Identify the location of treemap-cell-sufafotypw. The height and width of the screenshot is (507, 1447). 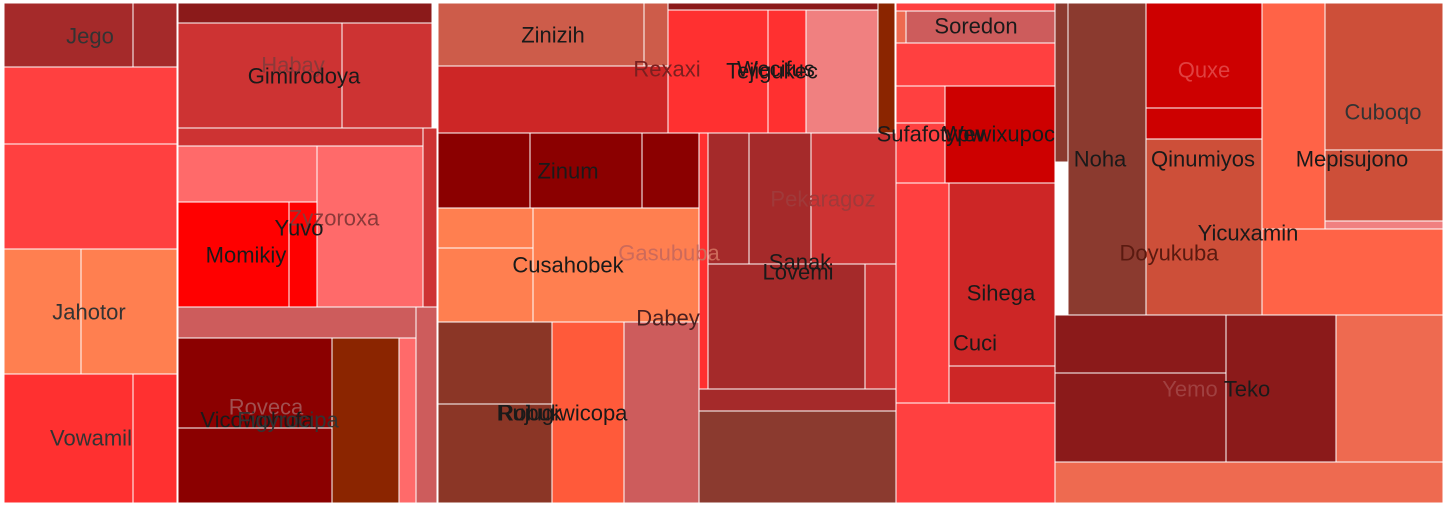
(920, 104).